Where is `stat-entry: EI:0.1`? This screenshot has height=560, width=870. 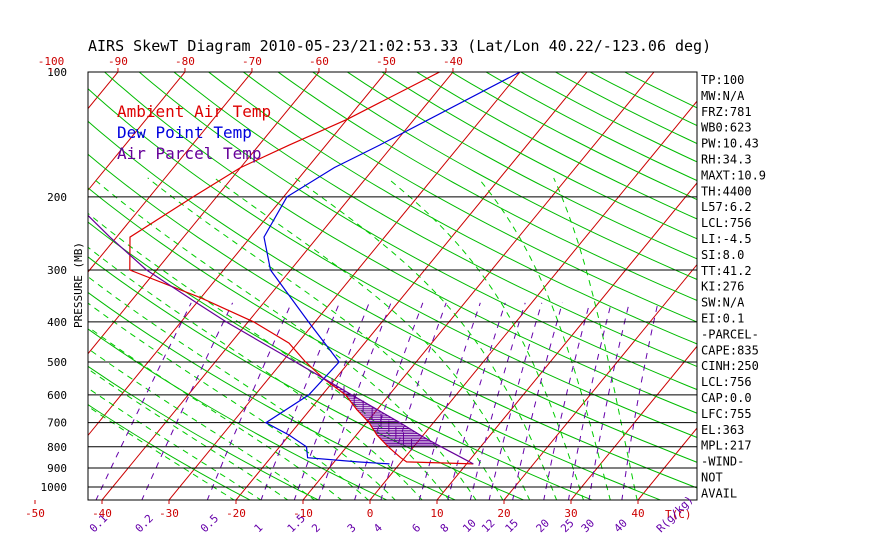
stat-entry: EI:0.1 is located at coordinates (722, 319).